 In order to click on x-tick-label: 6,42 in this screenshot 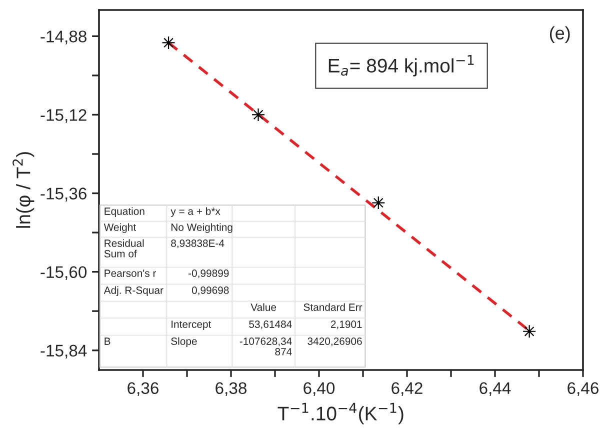, I will do `click(407, 389)`.